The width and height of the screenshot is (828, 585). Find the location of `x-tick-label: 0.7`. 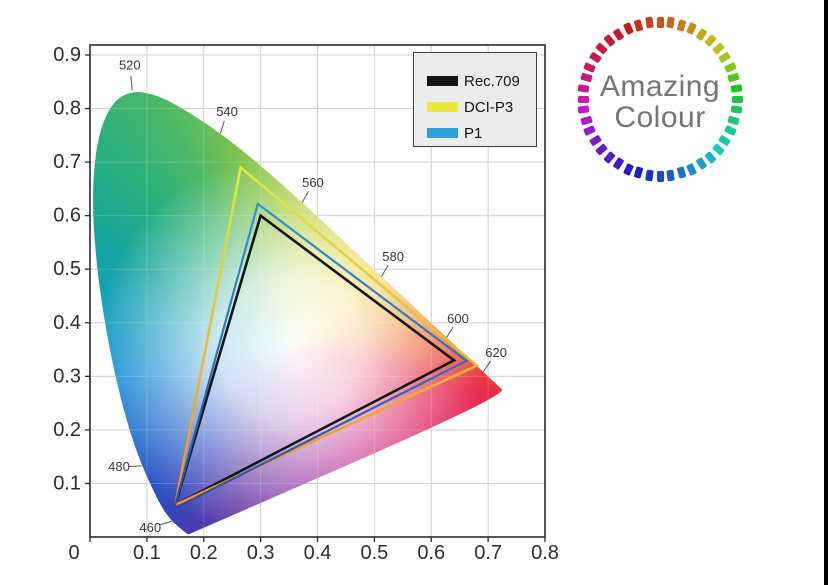

x-tick-label: 0.7 is located at coordinates (488, 553).